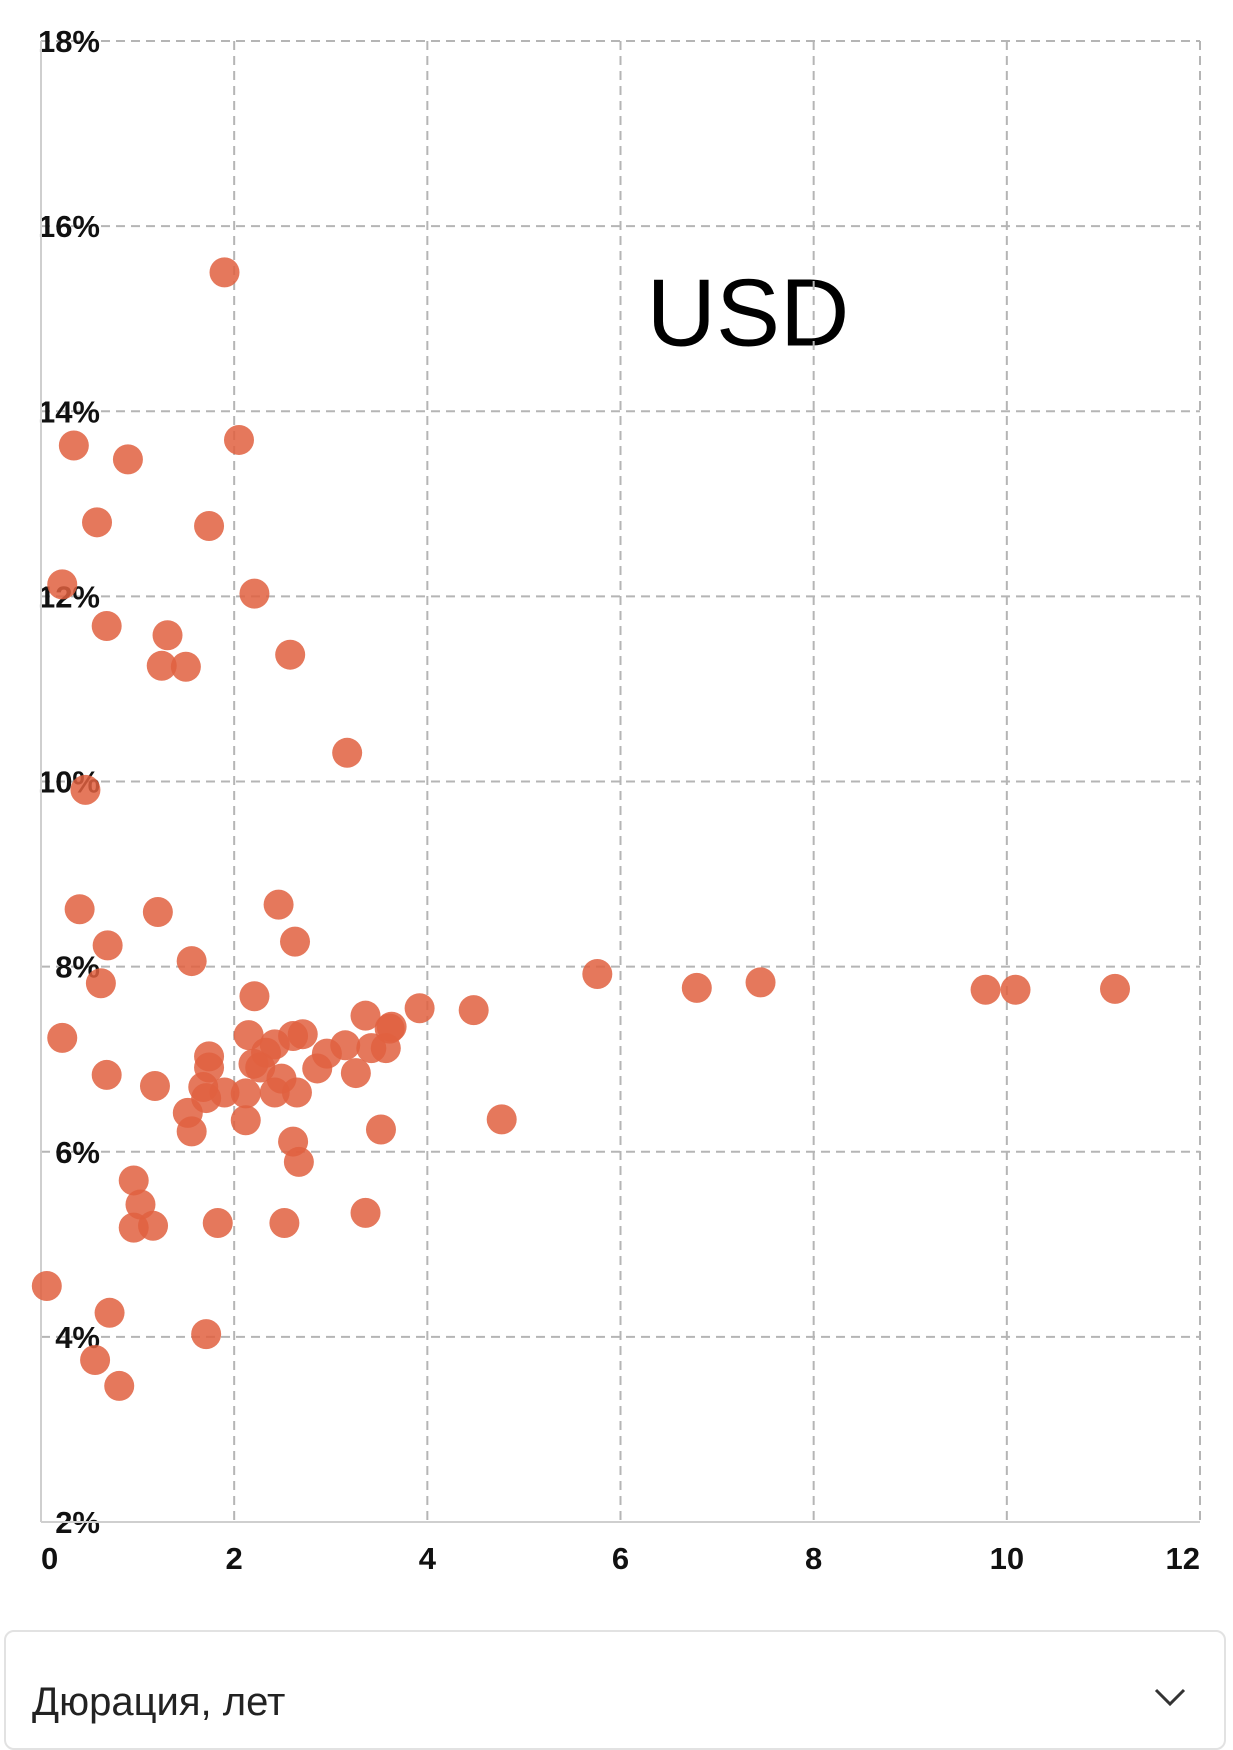  Describe the element at coordinates (159, 1702) in the screenshot. I see `dropdown-label: Дюрация, лет` at that location.